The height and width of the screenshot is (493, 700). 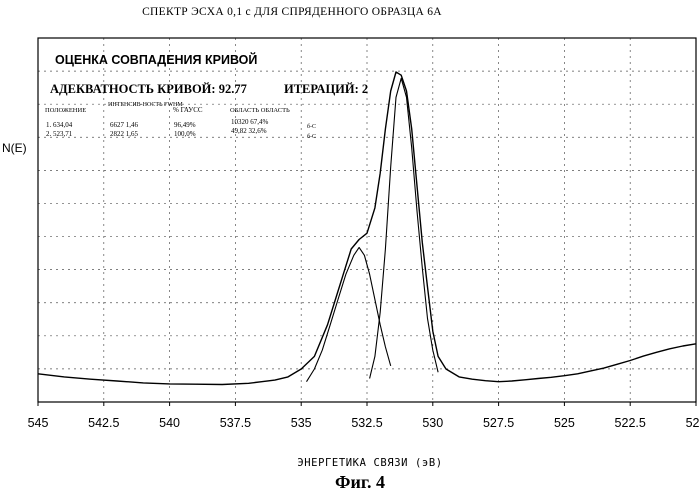 What do you see at coordinates (65, 110) in the screenshot?
I see `col-position: ПОЛОЖЕНИЕ` at bounding box center [65, 110].